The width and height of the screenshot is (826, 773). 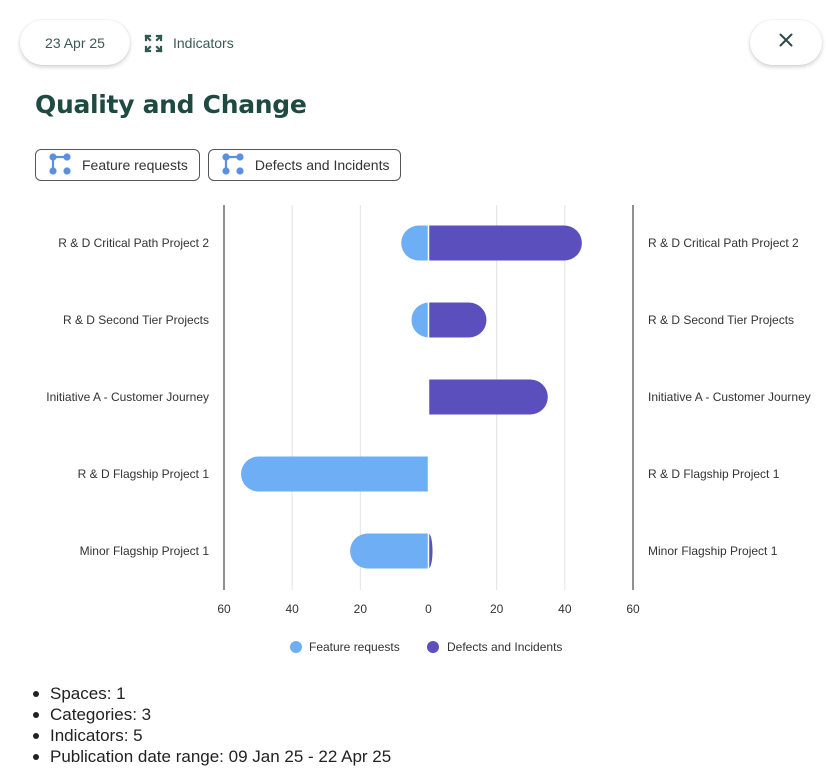 I want to click on category-label-right: R & D Second Tier Projects, so click(x=721, y=320).